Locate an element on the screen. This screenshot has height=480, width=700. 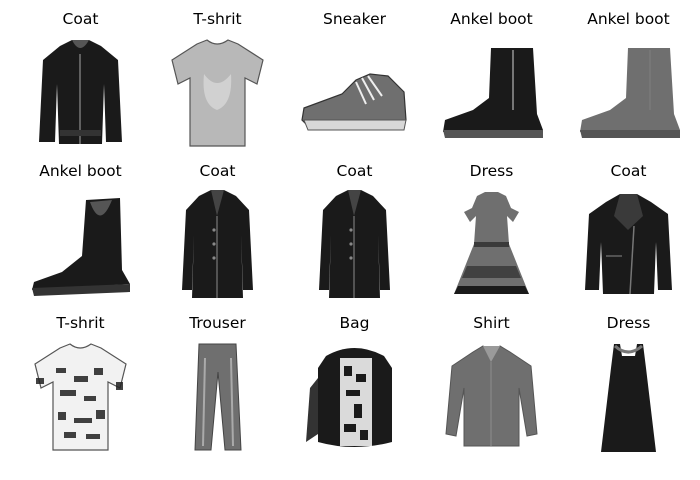
grid-cell: Trouser is located at coordinates (217, 388).